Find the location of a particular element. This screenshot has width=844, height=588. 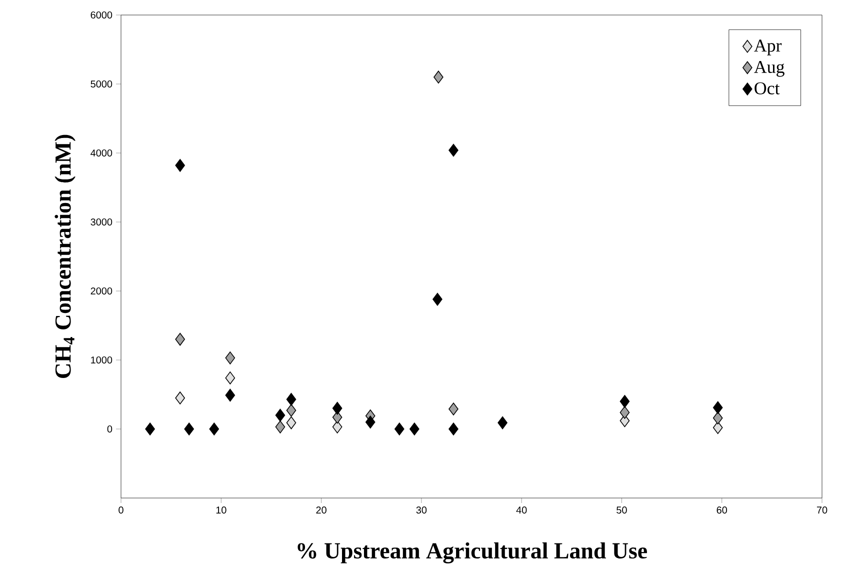

y-tick-label: 4000 is located at coordinates (101, 153).